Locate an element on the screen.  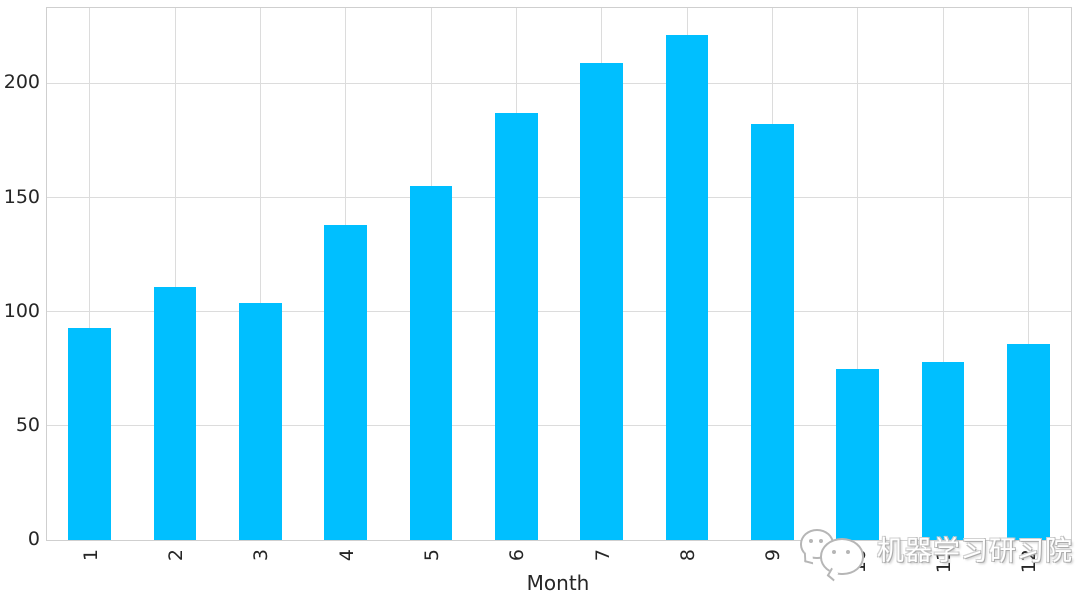
x-tick-9: 9 is located at coordinates (773, 555).